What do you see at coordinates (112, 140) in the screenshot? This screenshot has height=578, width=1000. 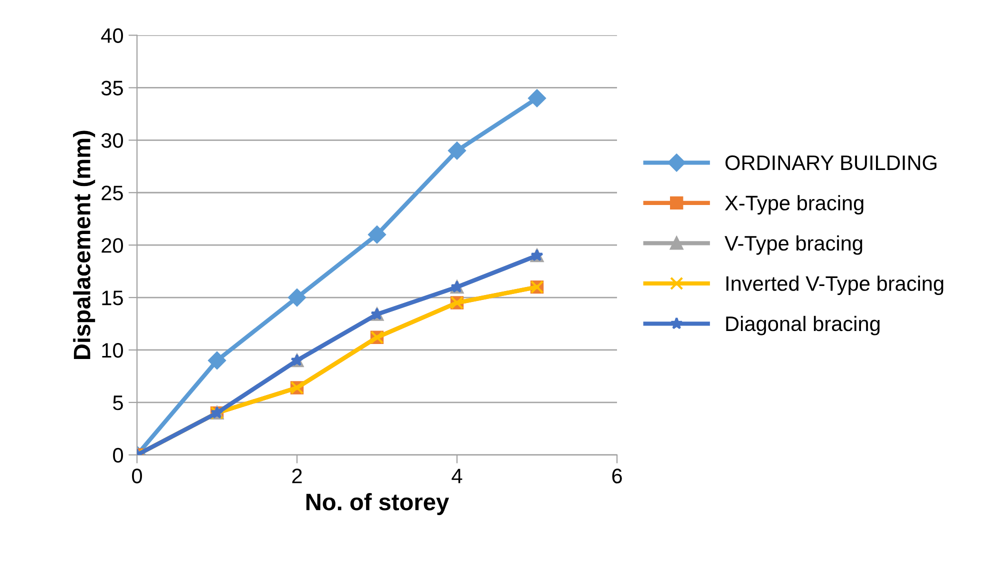 I see `y-tick-label: 30` at bounding box center [112, 140].